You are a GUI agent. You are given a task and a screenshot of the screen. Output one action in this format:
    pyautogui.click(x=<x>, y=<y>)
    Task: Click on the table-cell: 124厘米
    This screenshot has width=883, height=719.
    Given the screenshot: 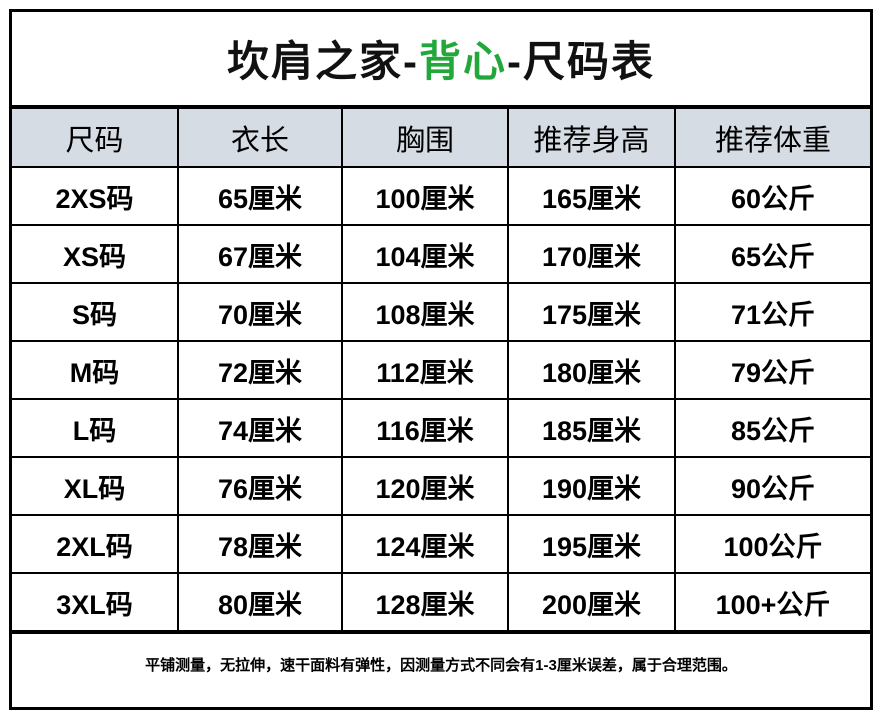 What is the action you would take?
    pyautogui.click(x=425, y=544)
    